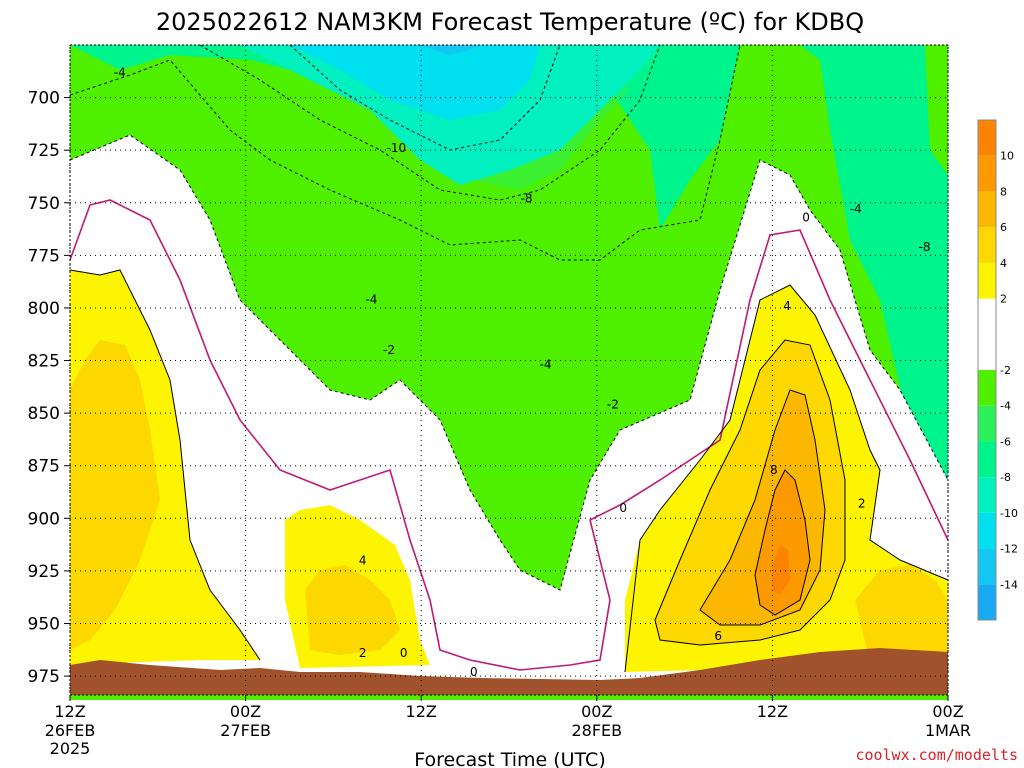 This screenshot has height=768, width=1024. I want to click on y-tick-label: 825, so click(44, 362).